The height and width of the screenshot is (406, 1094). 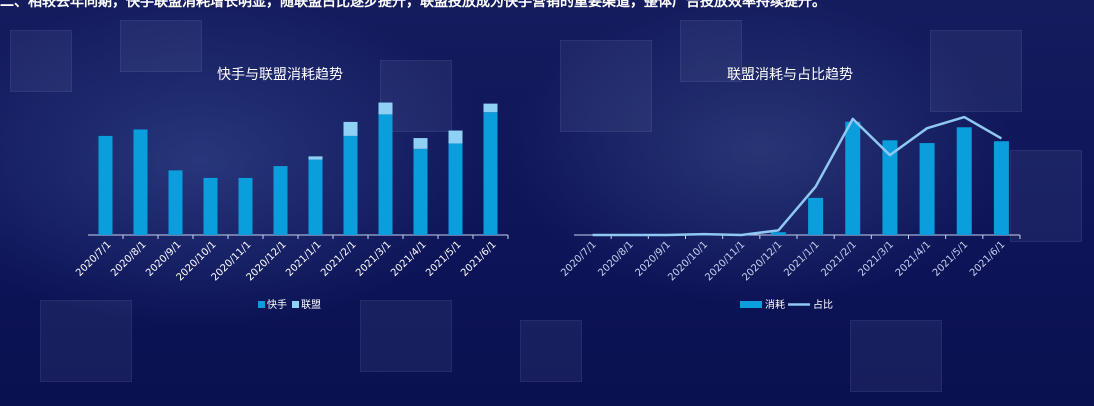 I want to click on chart2-tick-label: 2020/7/1, so click(x=579, y=259).